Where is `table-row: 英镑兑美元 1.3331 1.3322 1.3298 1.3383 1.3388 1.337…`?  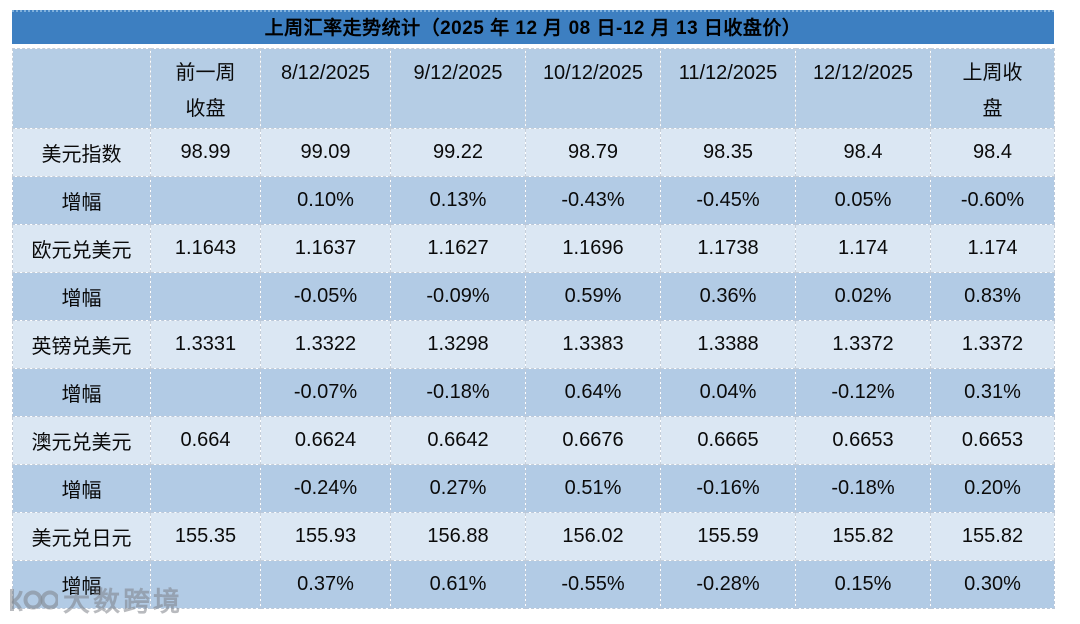
table-row: 英镑兑美元 1.3331 1.3322 1.3298 1.3383 1.3388 1.337… is located at coordinates (533, 344).